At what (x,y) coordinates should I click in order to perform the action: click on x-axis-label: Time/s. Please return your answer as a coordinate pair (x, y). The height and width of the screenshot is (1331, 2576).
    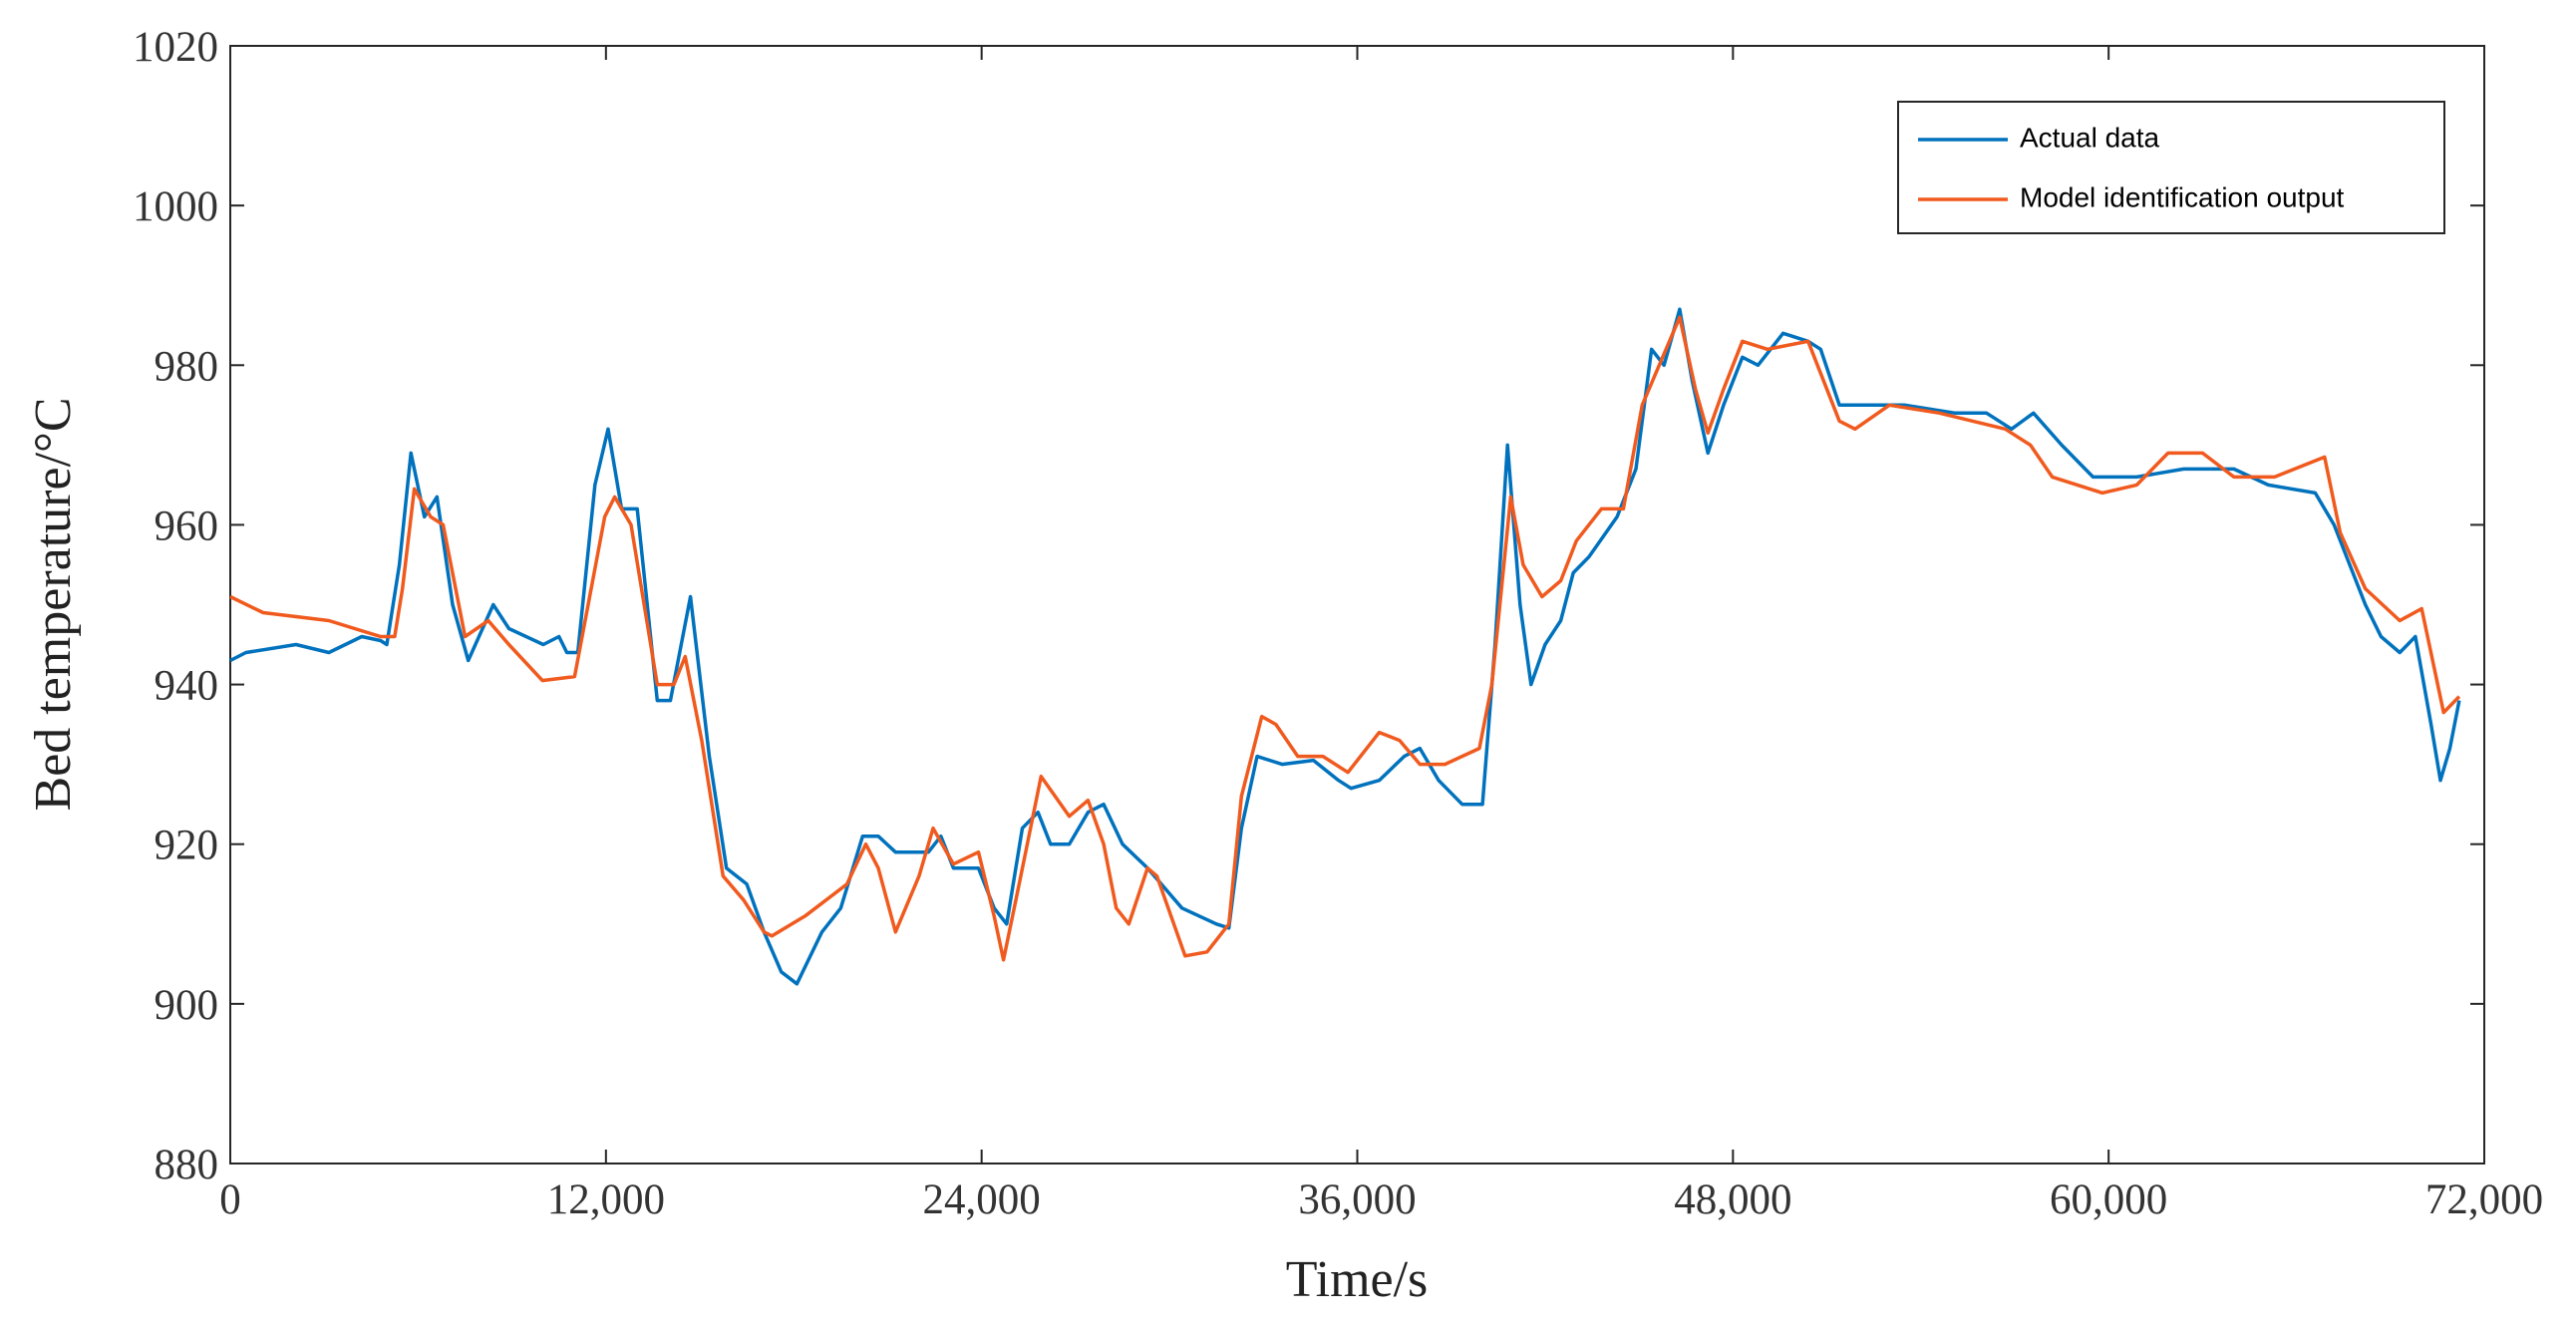
    Looking at the image, I should click on (1357, 1279).